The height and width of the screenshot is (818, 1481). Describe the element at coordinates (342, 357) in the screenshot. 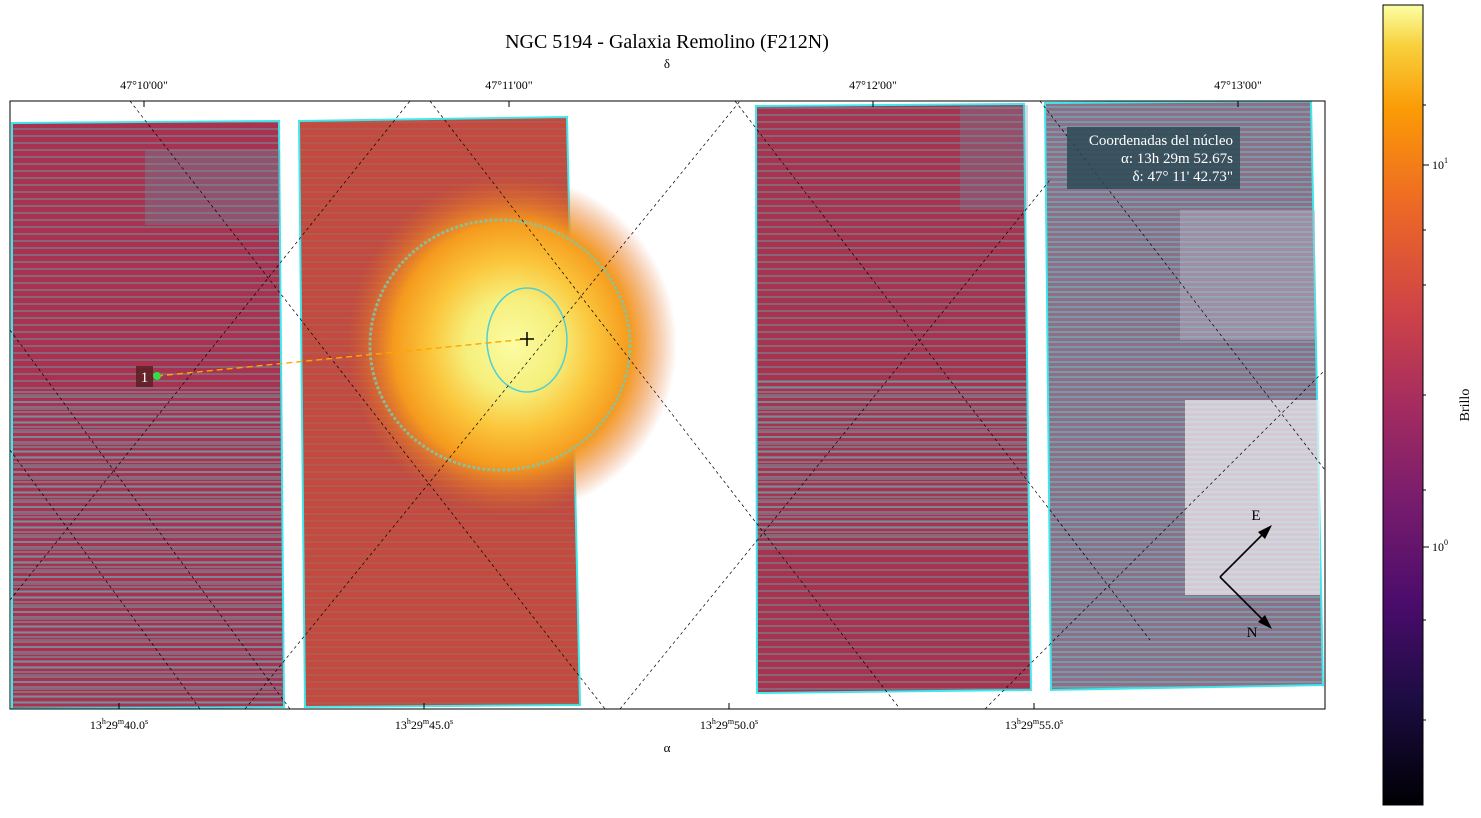

I see `marker-connector-line` at that location.